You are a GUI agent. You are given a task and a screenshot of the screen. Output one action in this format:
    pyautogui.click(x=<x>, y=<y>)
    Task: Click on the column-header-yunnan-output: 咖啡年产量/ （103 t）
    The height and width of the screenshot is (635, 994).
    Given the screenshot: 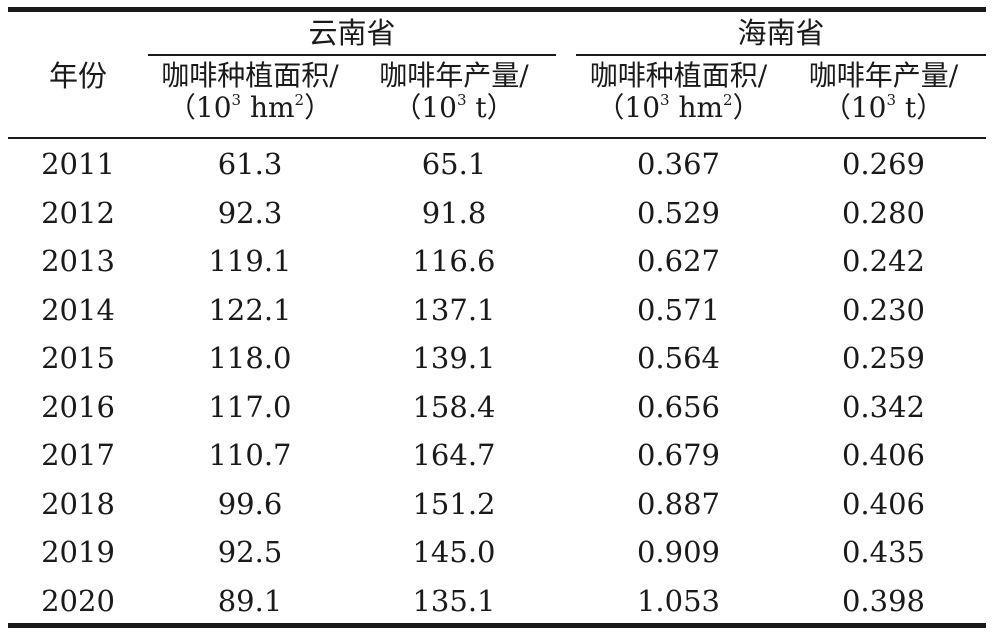 What is the action you would take?
    pyautogui.click(x=454, y=92)
    